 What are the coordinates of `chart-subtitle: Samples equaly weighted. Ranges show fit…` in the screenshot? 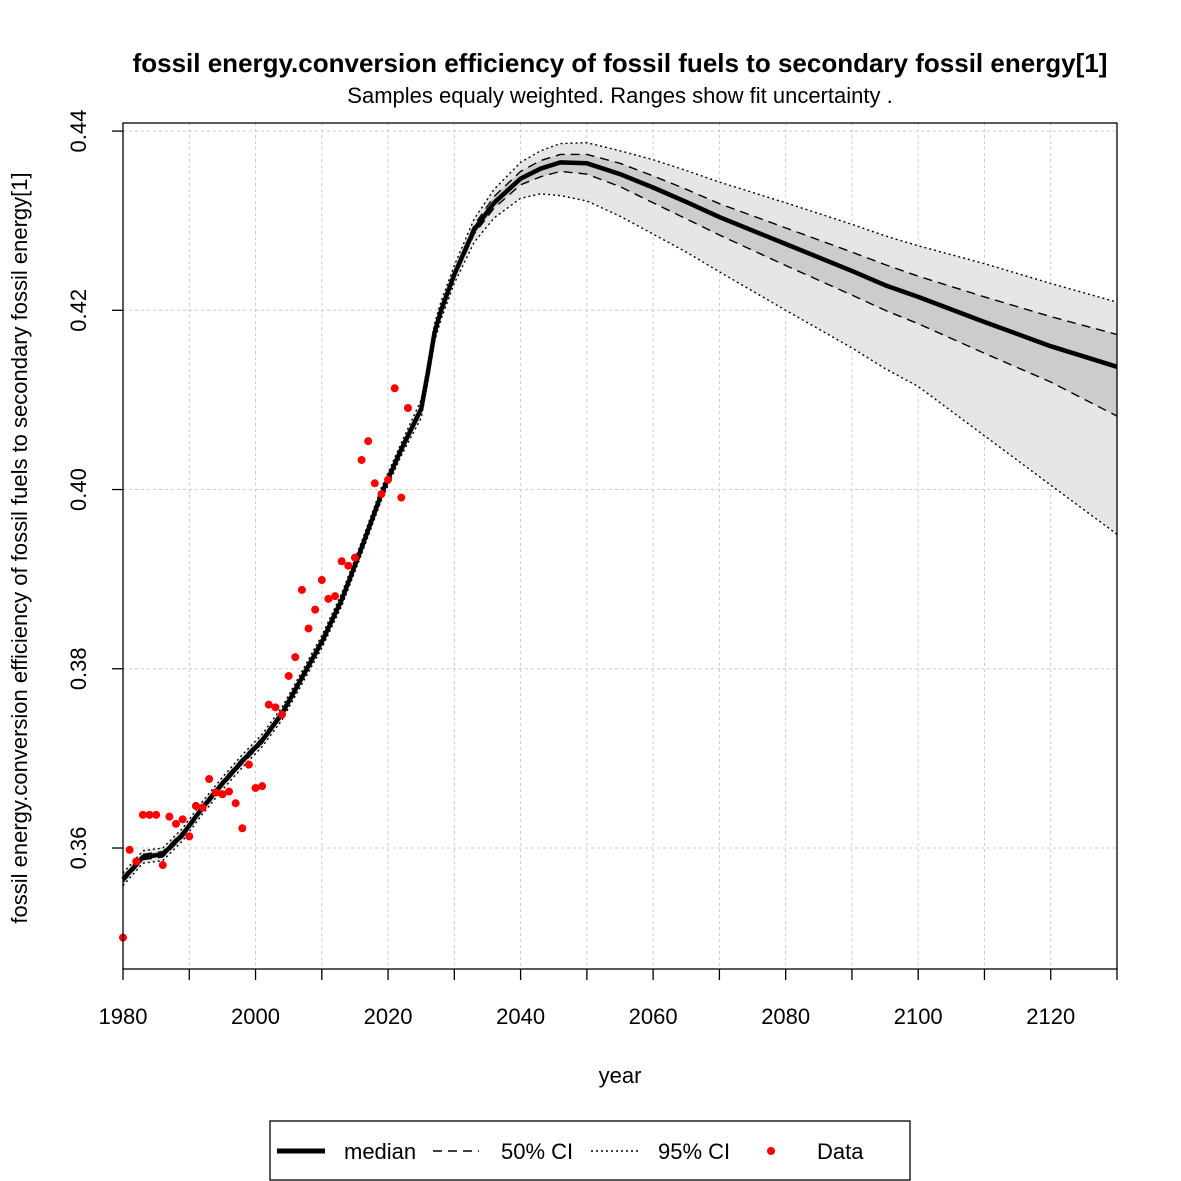 It's located at (619, 95).